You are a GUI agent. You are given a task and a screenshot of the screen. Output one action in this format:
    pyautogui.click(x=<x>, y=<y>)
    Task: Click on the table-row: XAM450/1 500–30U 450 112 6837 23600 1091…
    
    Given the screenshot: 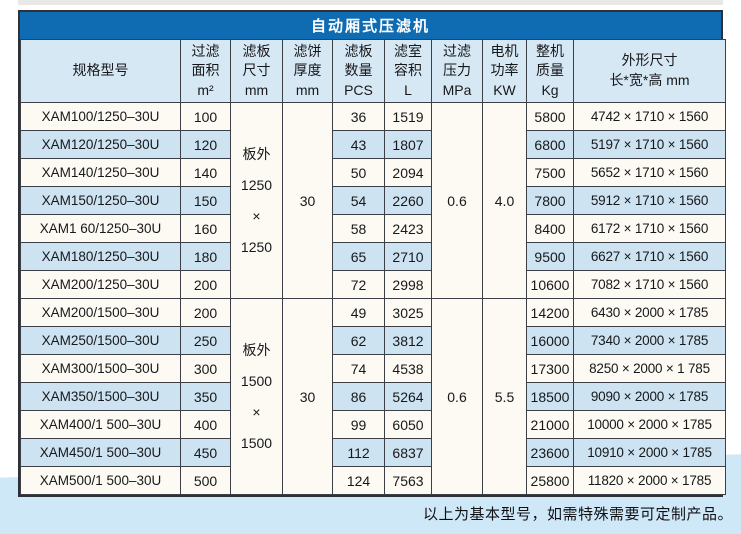 What is the action you would take?
    pyautogui.click(x=373, y=452)
    